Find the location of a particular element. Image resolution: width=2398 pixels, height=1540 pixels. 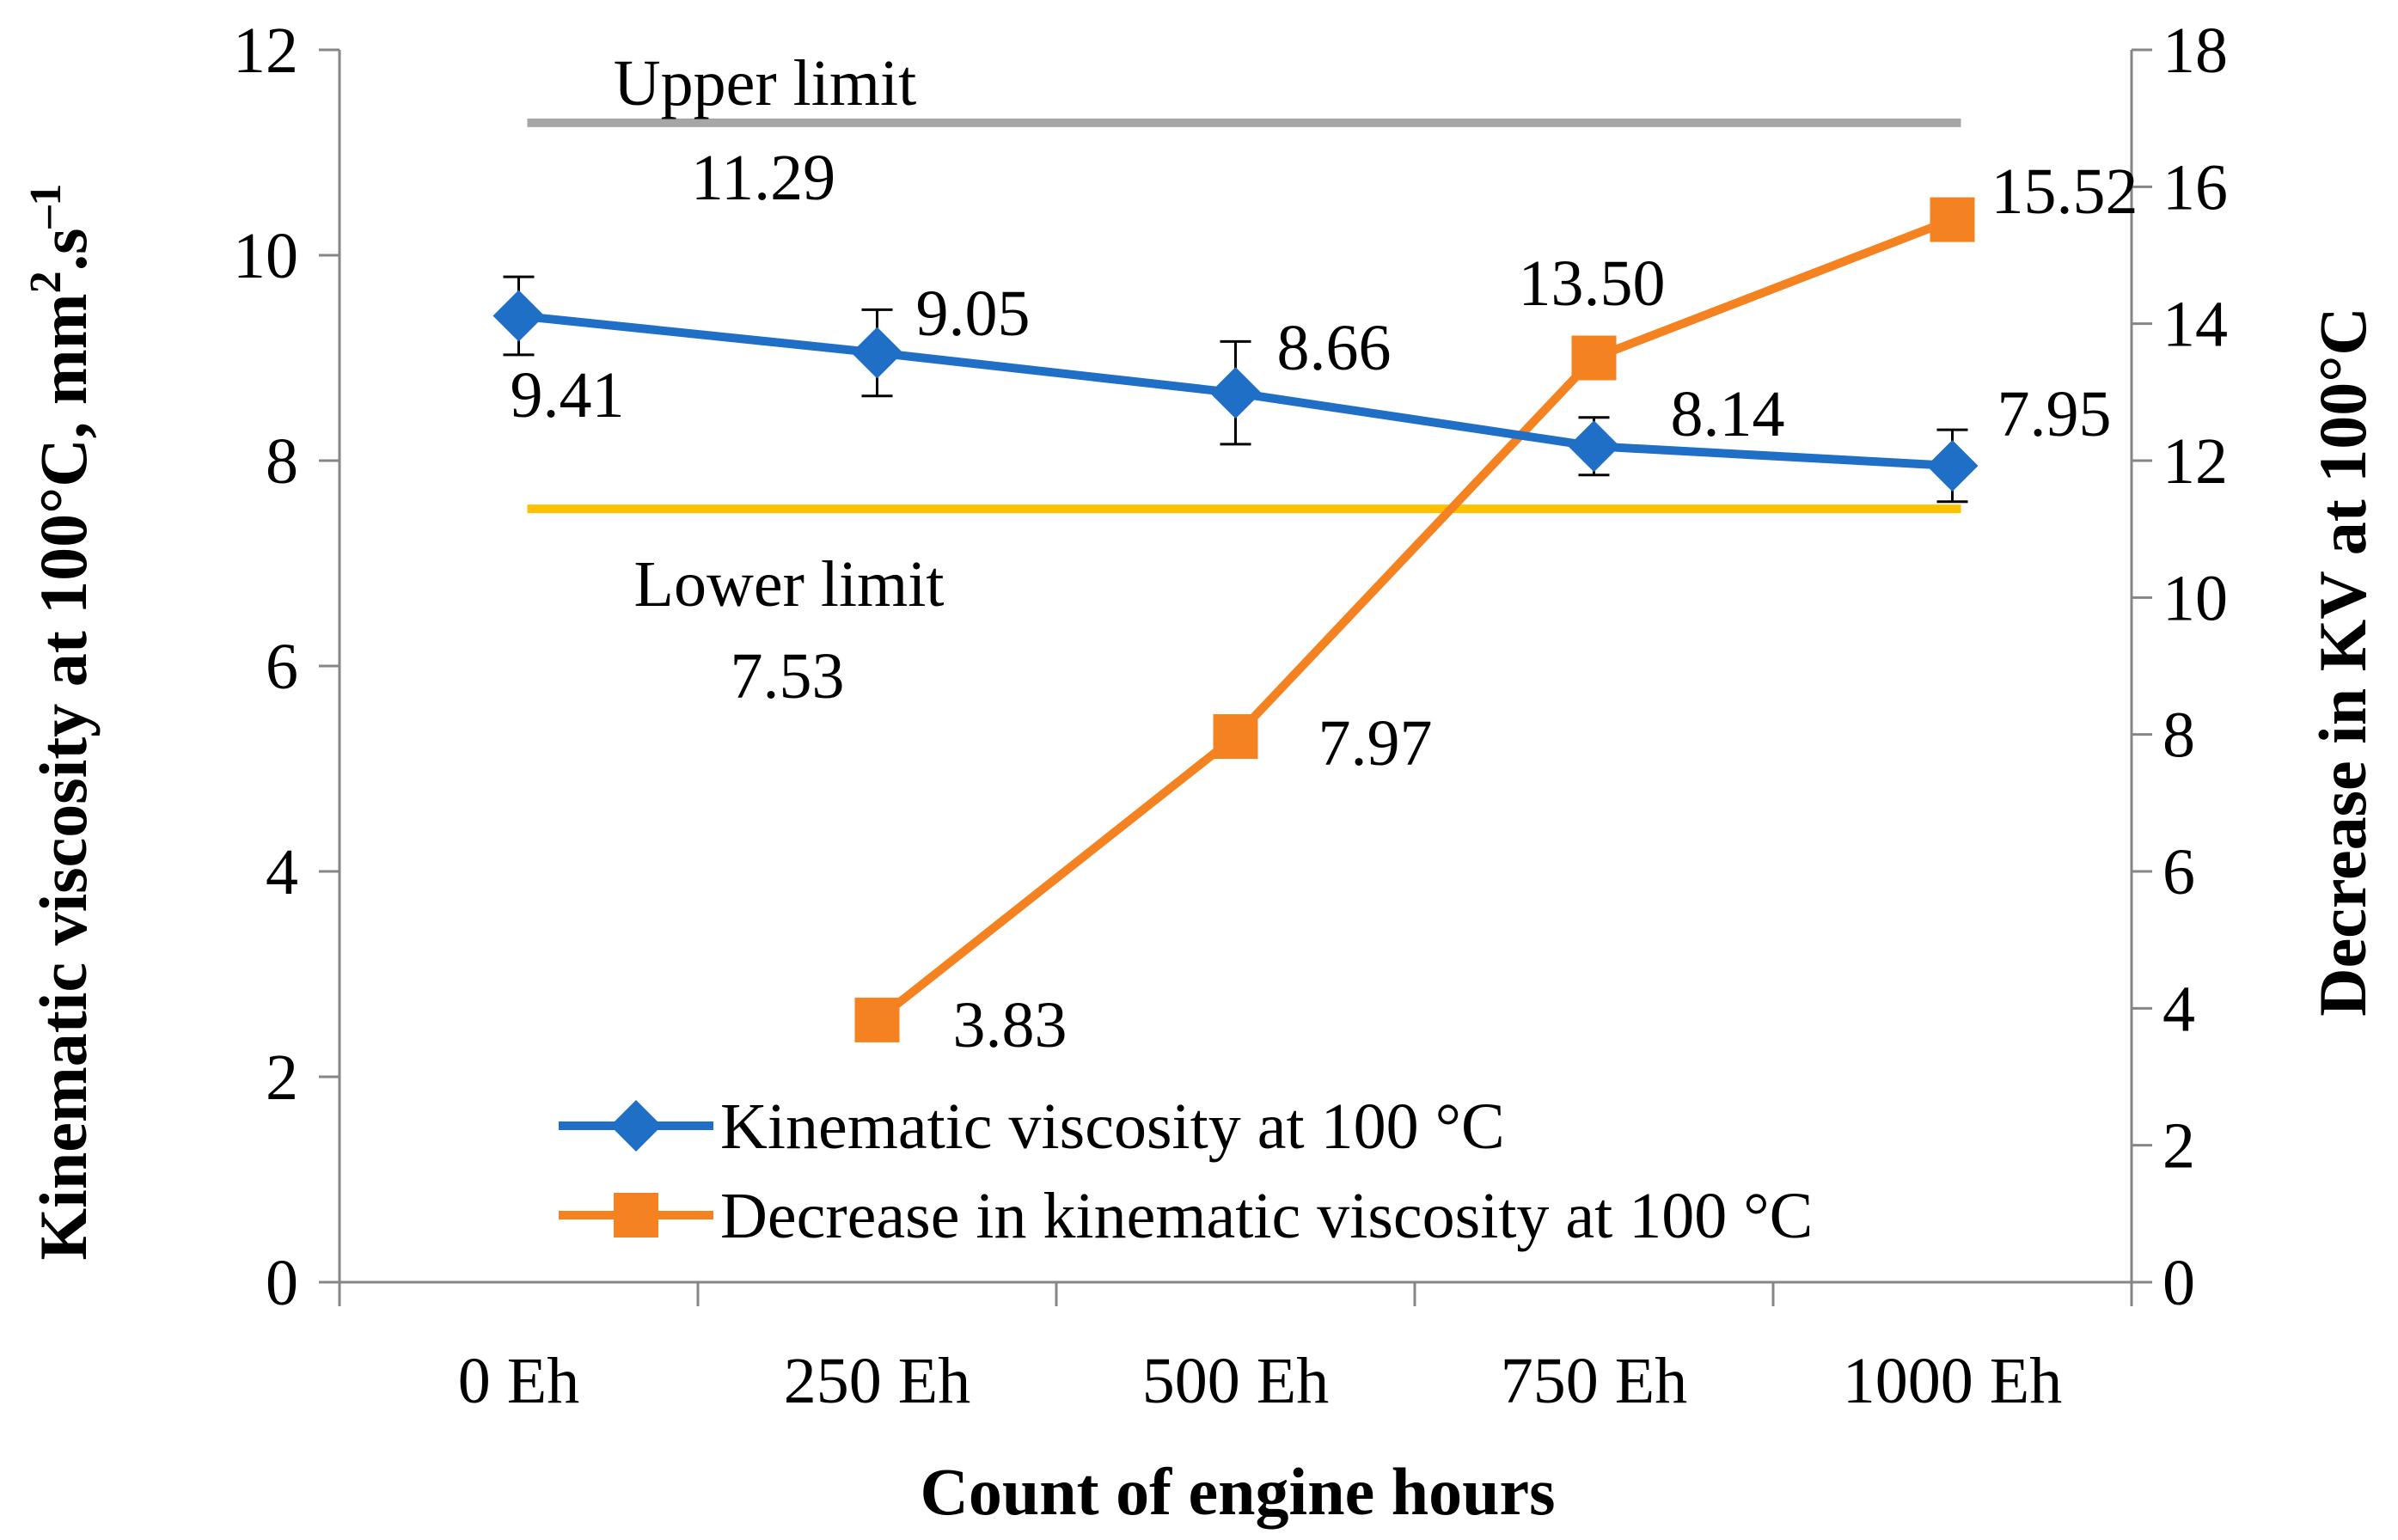

lower-limit-label: Lower limit is located at coordinates (789, 584).